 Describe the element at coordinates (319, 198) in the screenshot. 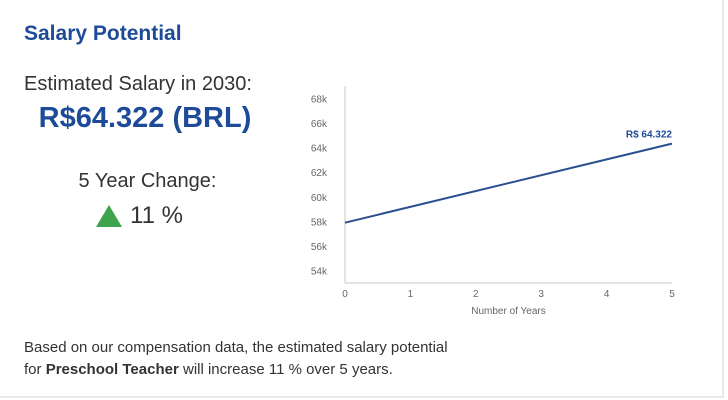

I see `y-tick-label: 60k` at that location.